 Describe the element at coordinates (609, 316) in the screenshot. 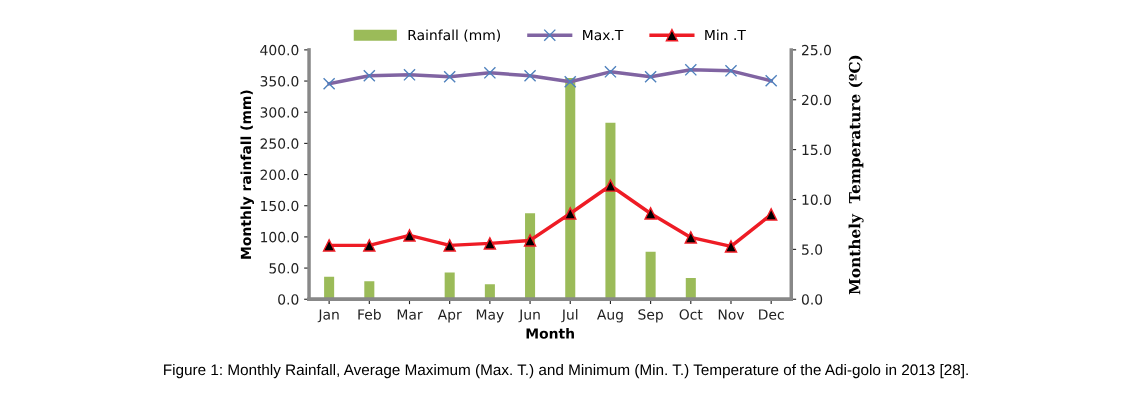

I see `x-tick-label: Aug` at that location.